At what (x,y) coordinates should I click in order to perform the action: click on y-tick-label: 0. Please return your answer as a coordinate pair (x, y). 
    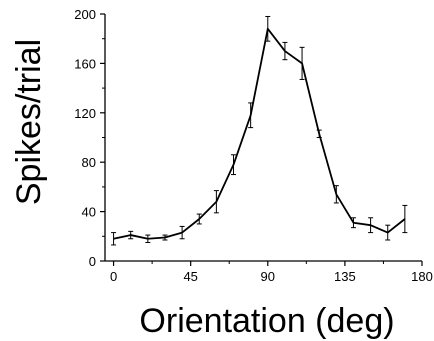
    Looking at the image, I should click on (92, 261).